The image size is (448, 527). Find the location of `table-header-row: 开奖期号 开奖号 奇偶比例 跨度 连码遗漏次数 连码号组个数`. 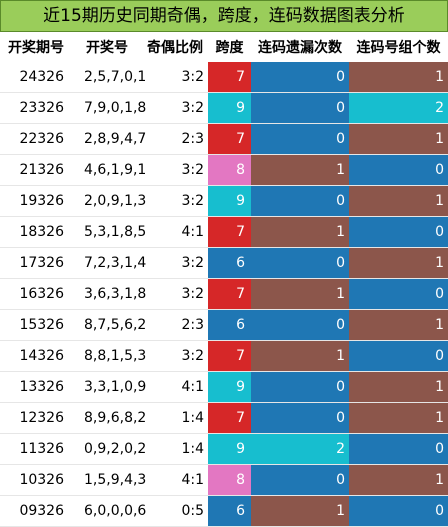

table-header-row: 开奖期号 开奖号 奇偶比例 跨度 连码遗漏次数 连码号组个数 is located at coordinates (224, 47).